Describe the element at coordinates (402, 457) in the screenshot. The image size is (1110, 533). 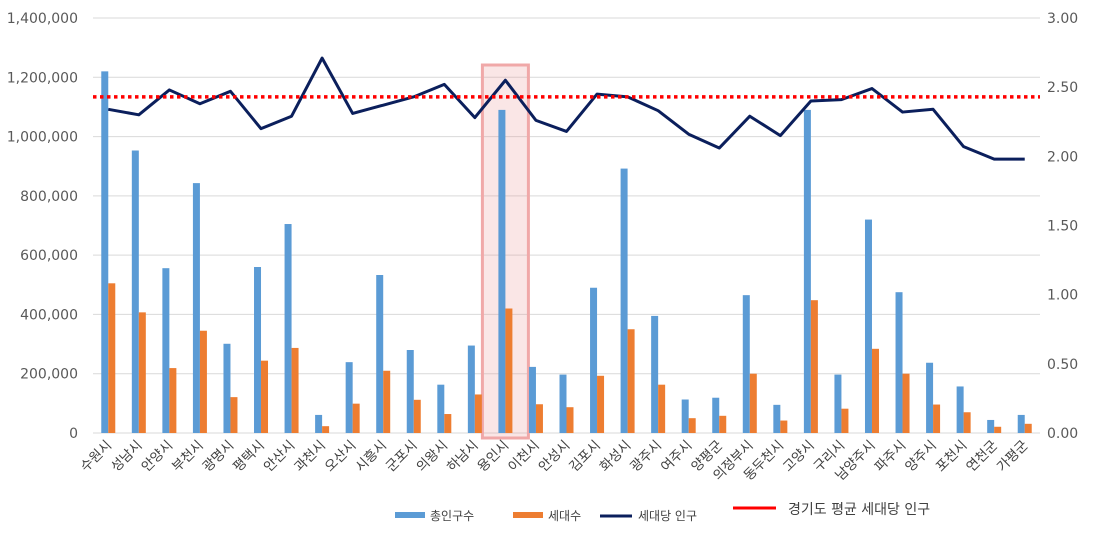
I see `x-tick-label: 군포시` at that location.